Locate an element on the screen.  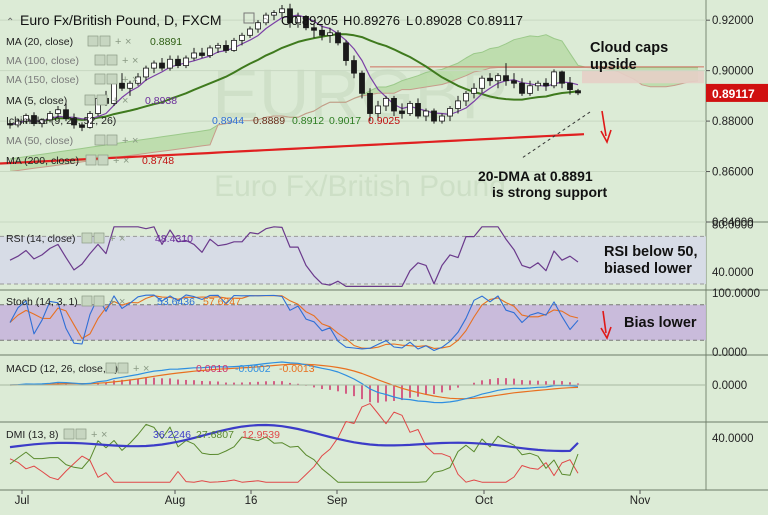
dmi-tick: 40.0000 is located at coordinates (733, 439).